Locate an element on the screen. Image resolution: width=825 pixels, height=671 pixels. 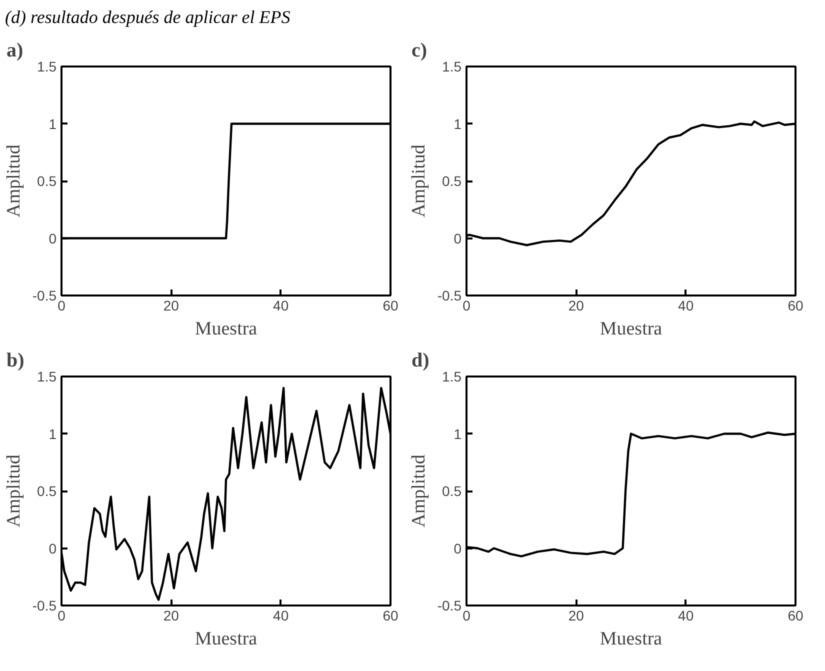
chart-title: b) is located at coordinates (15, 361).